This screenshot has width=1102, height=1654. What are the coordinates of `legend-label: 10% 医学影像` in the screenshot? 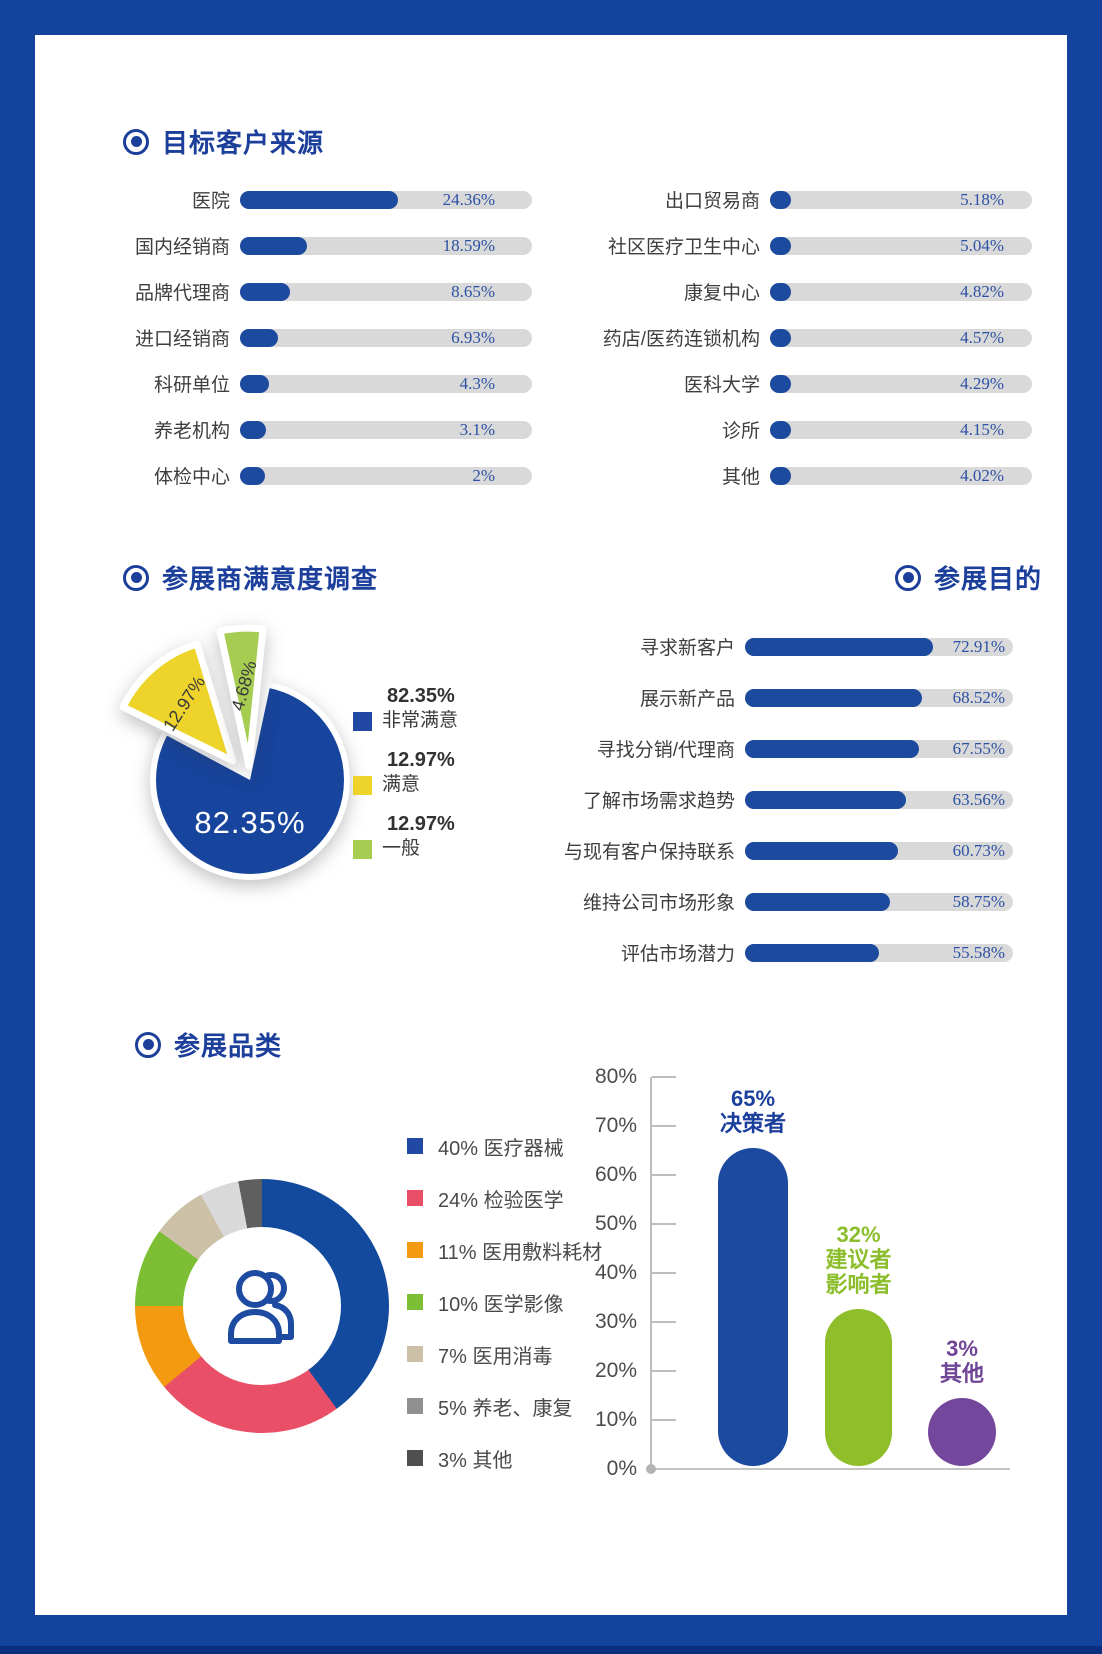 It's located at (501, 1304).